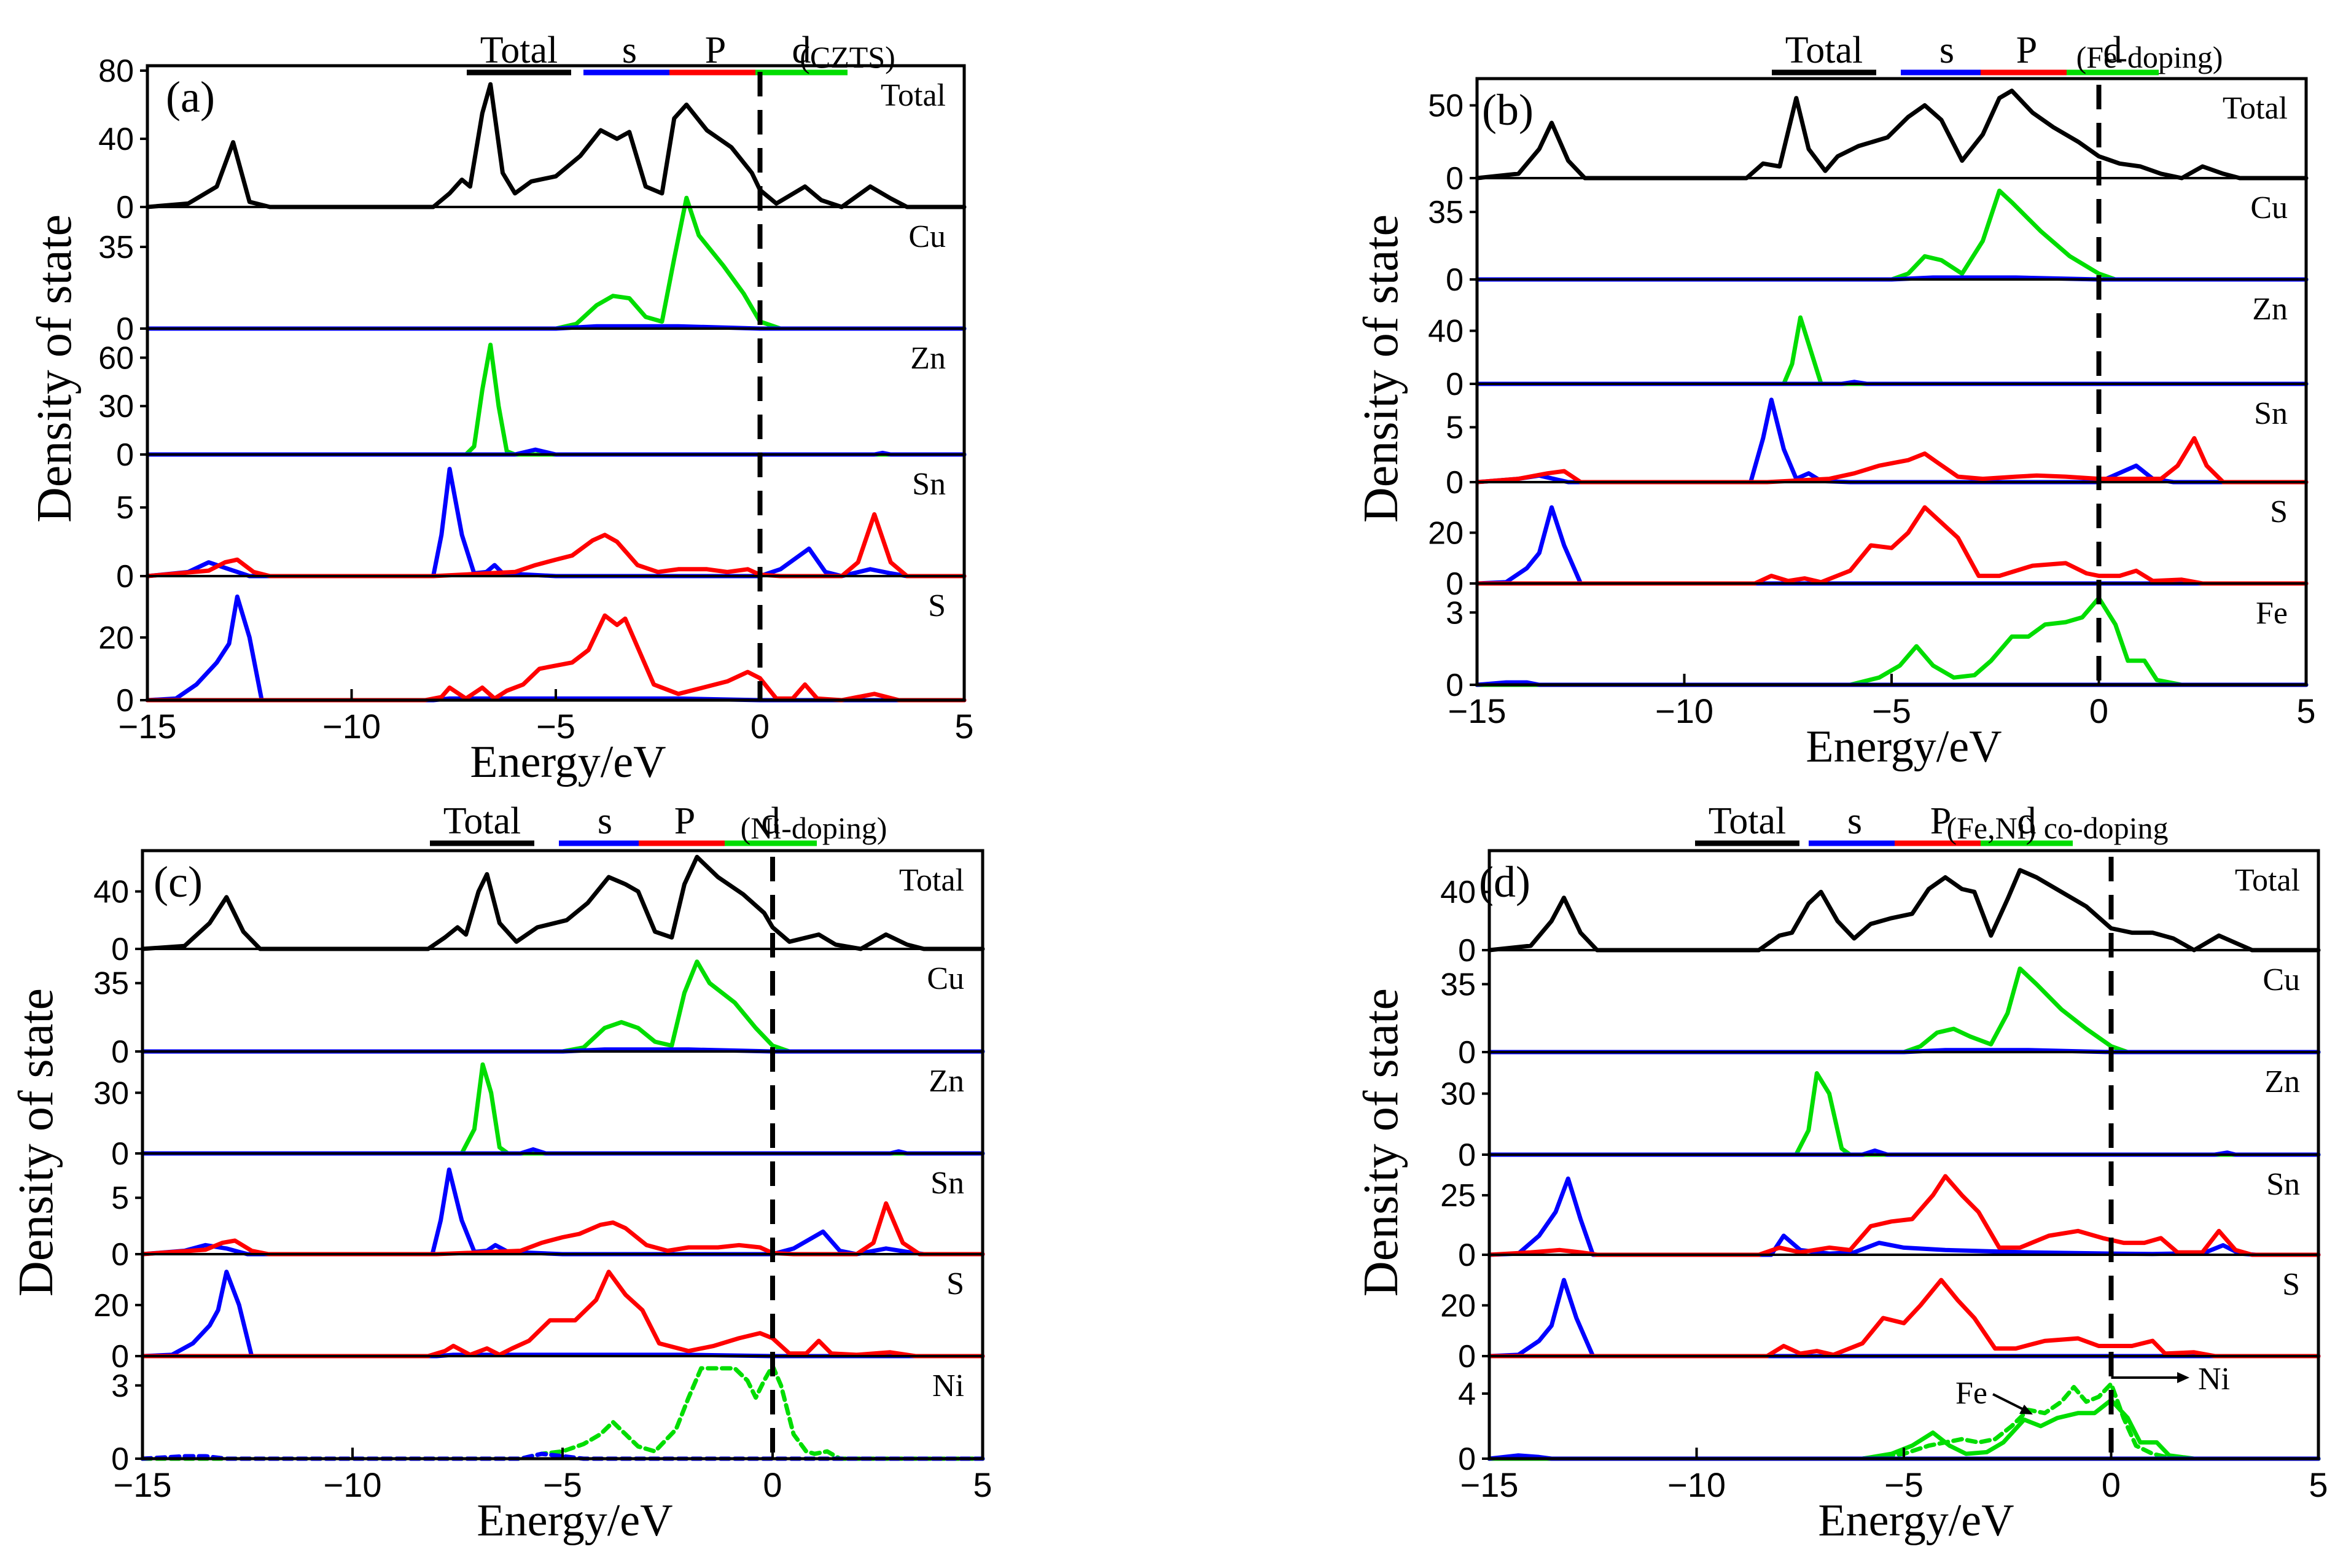 This screenshot has height=1568, width=2335. Describe the element at coordinates (684, 821) in the screenshot. I see `legend-label-p: P` at that location.